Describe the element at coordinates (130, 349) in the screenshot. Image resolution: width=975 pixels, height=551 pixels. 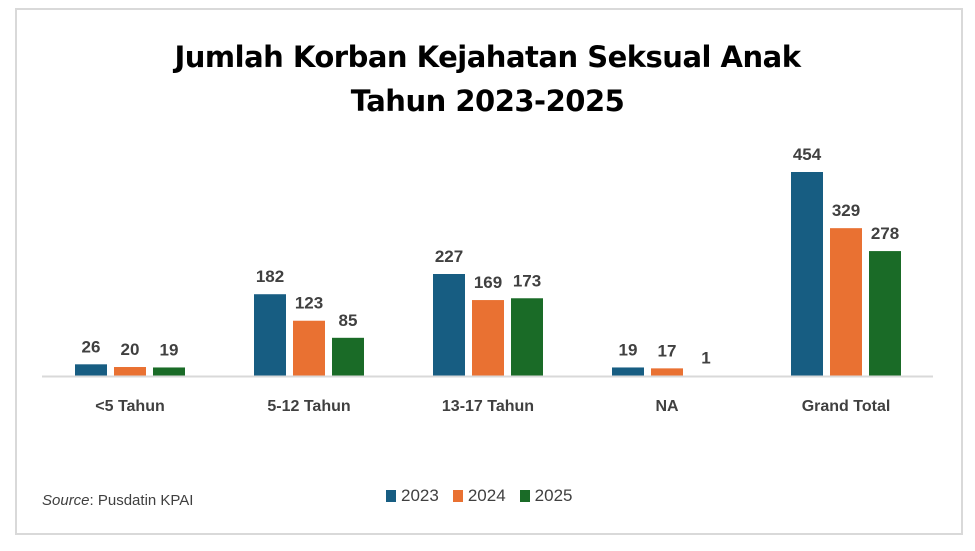
I see `data-label: 20` at that location.